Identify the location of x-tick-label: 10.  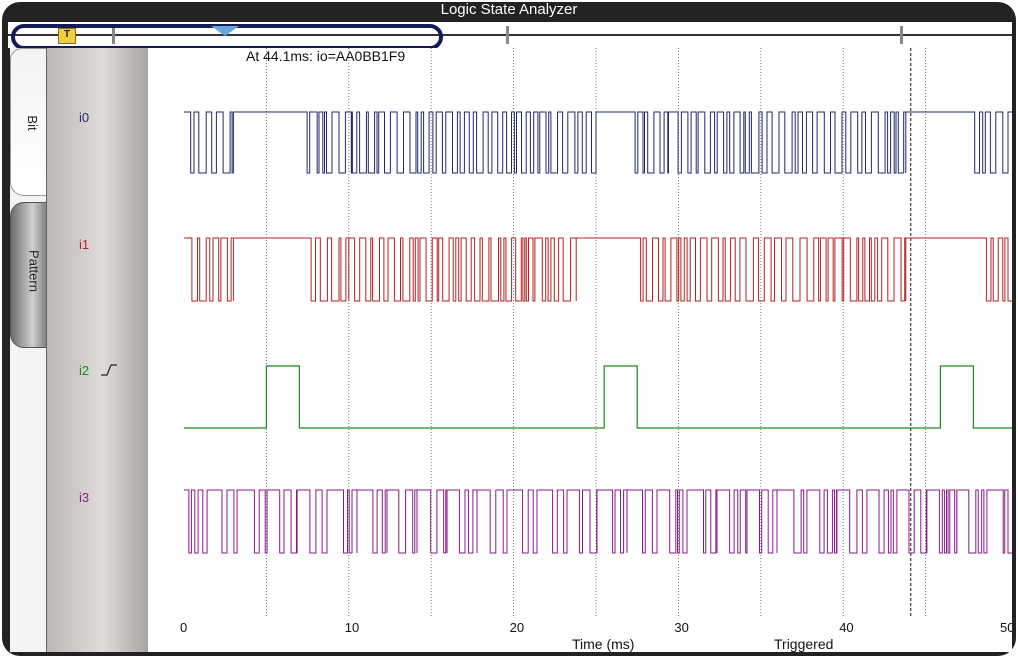
(352, 627).